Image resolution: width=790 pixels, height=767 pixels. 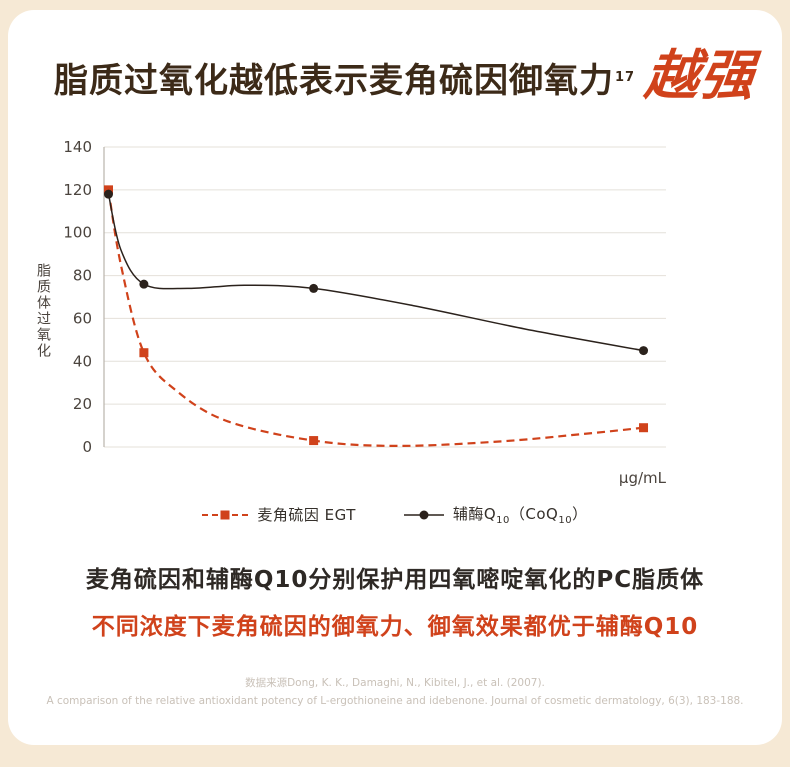 I want to click on header: 脂质过氧化越低表示麦角硫因御氧力 17 越强, so click(x=395, y=75).